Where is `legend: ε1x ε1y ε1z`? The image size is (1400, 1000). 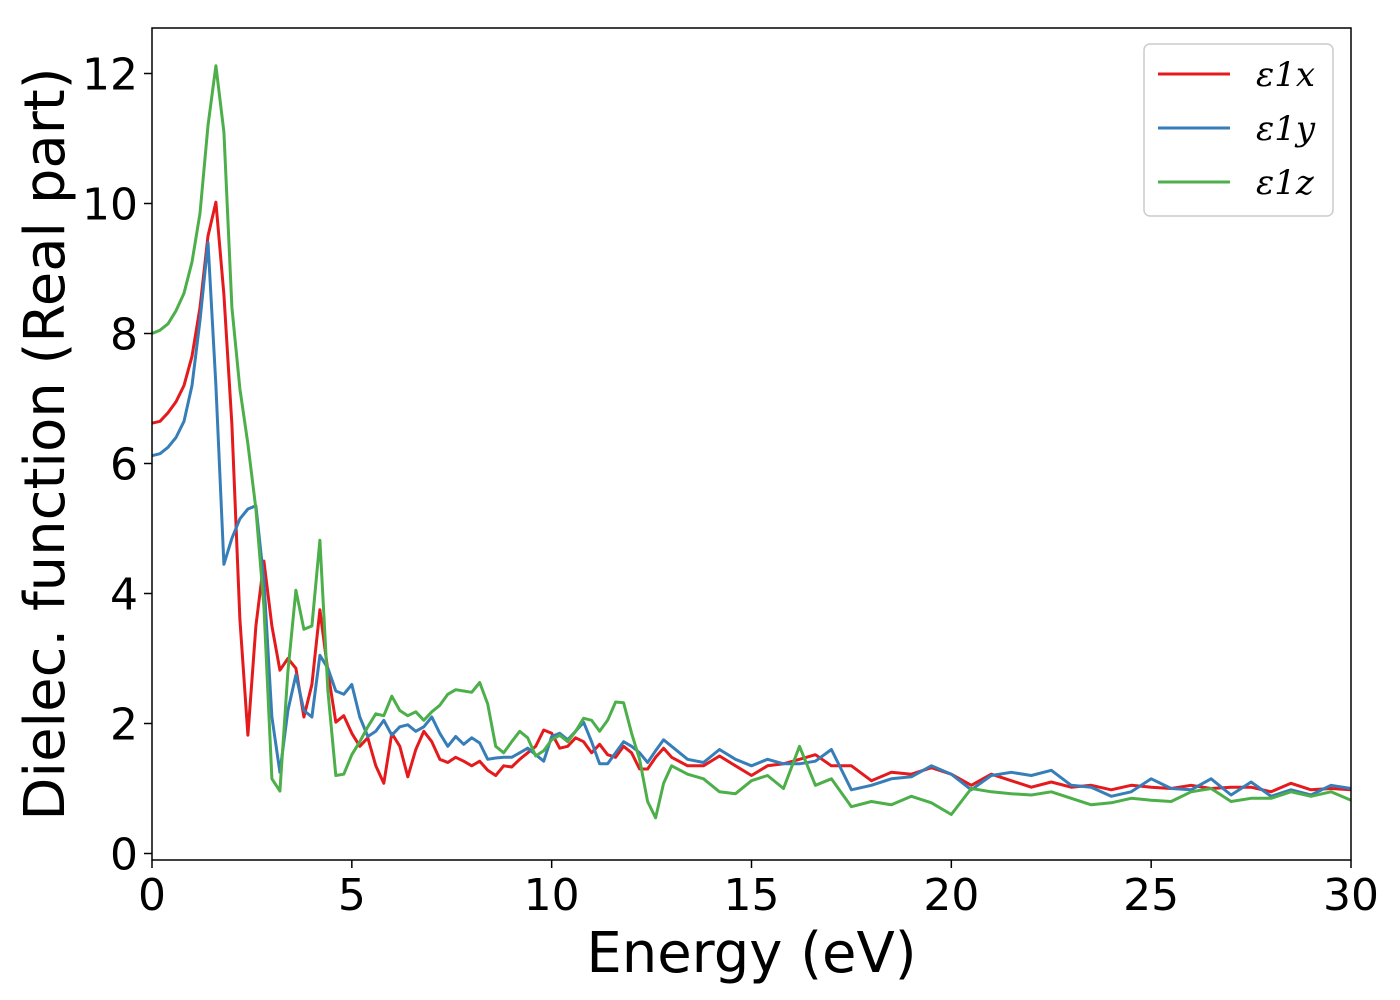 legend: ε1x ε1y ε1z is located at coordinates (1238, 130).